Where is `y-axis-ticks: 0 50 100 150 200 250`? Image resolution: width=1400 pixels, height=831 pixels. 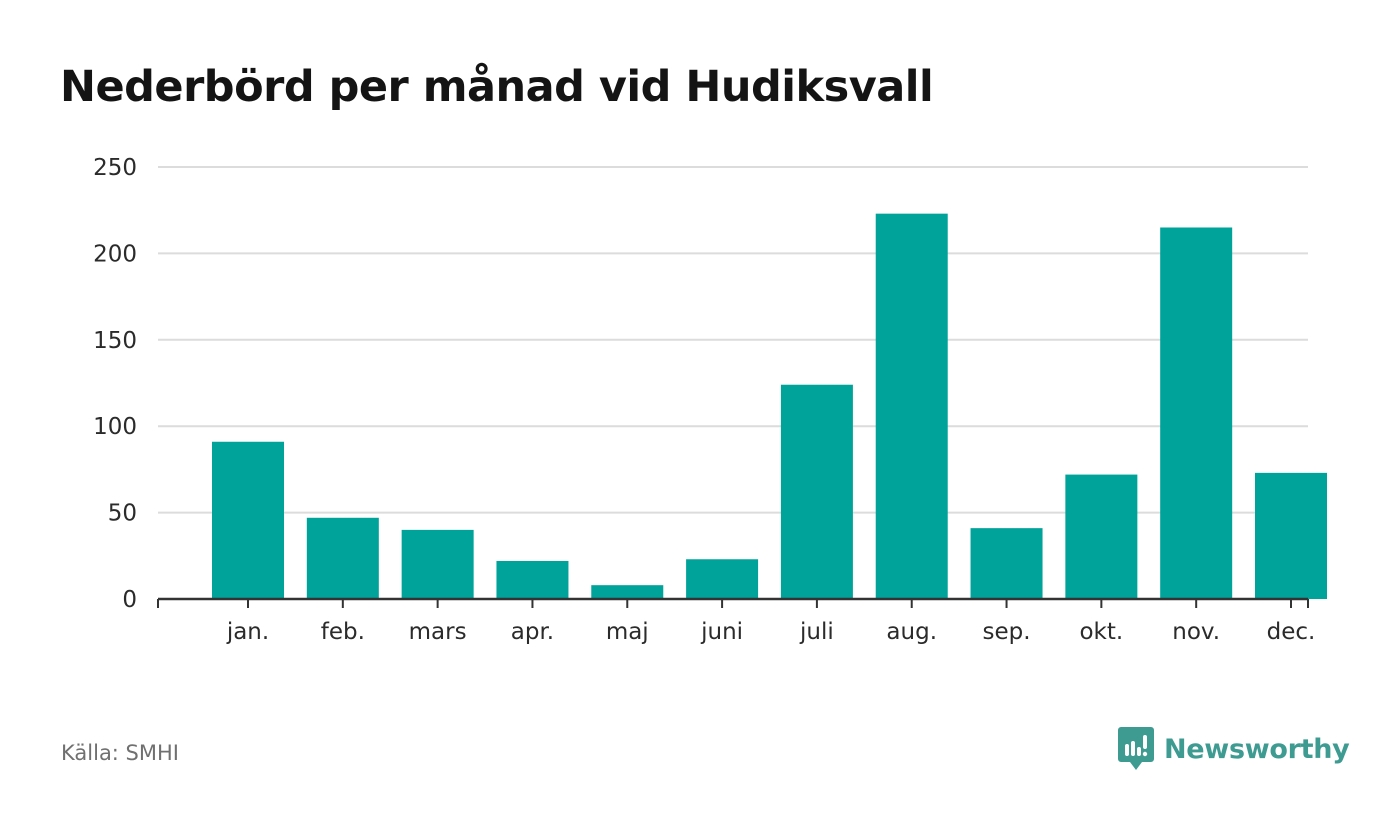 y-axis-ticks: 0 50 100 150 200 250 is located at coordinates (115, 384).